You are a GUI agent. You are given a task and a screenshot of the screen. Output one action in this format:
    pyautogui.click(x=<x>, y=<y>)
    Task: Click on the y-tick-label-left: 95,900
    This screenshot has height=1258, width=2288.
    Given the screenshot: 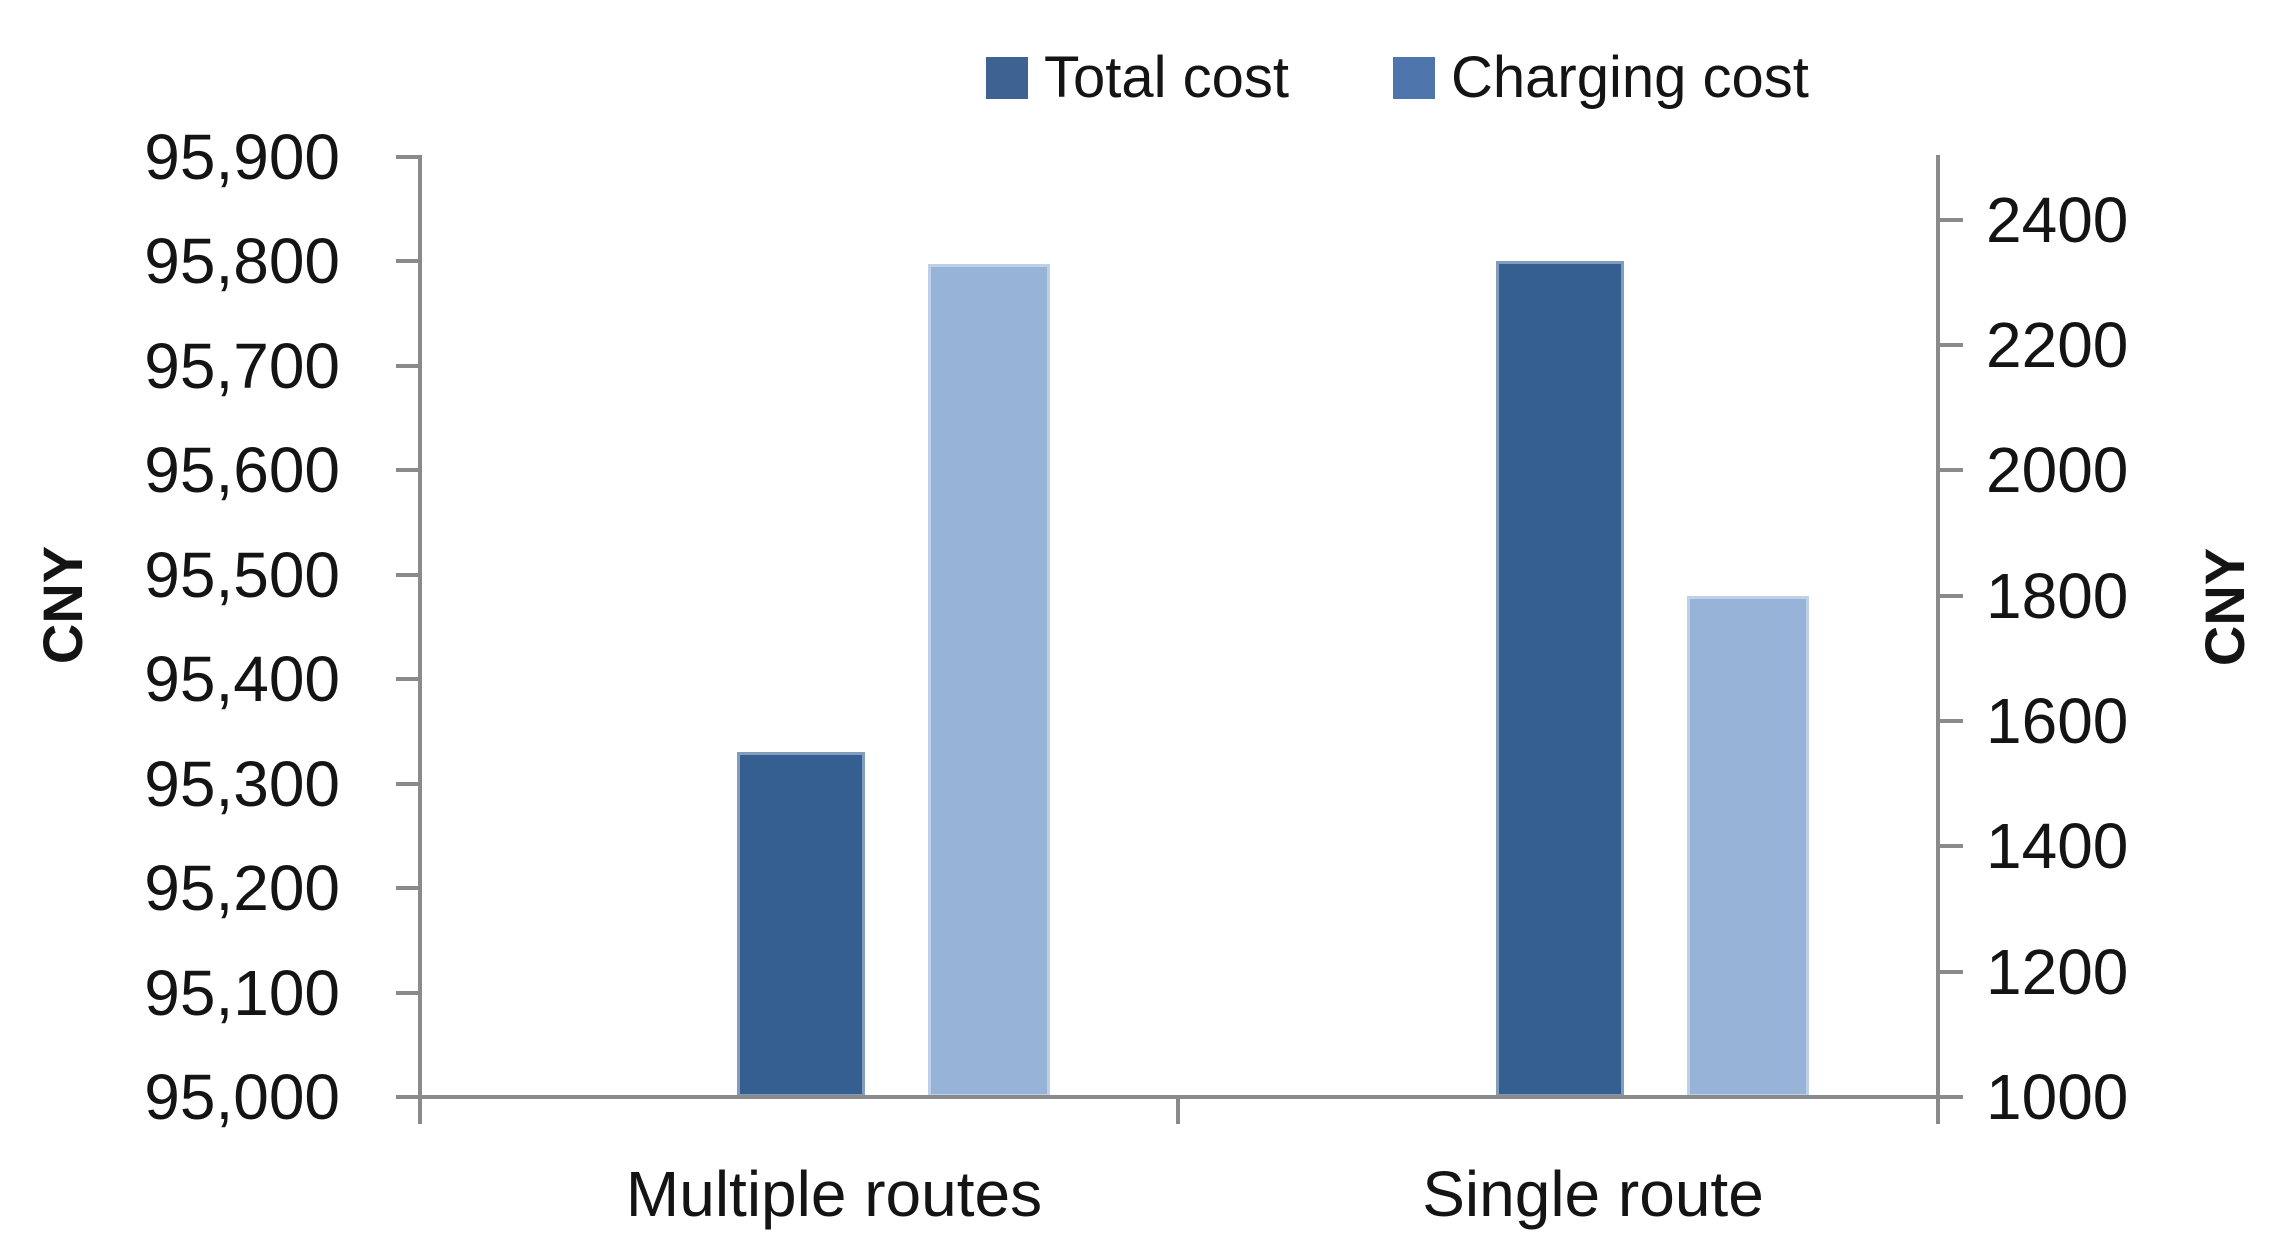 What is the action you would take?
    pyautogui.click(x=242, y=157)
    